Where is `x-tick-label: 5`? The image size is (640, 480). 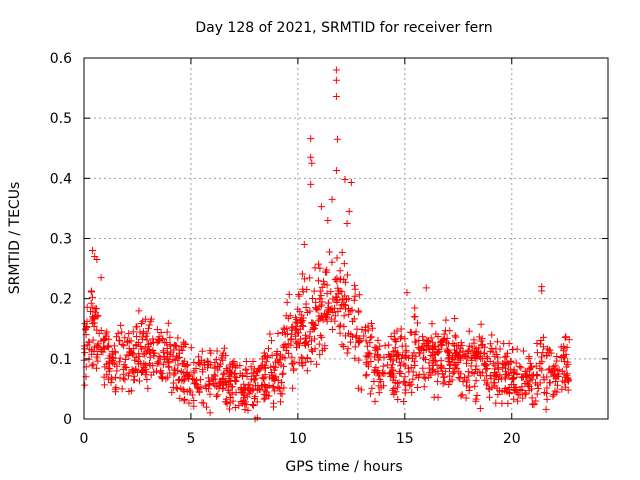 x-tick-label: 5 is located at coordinates (190, 439).